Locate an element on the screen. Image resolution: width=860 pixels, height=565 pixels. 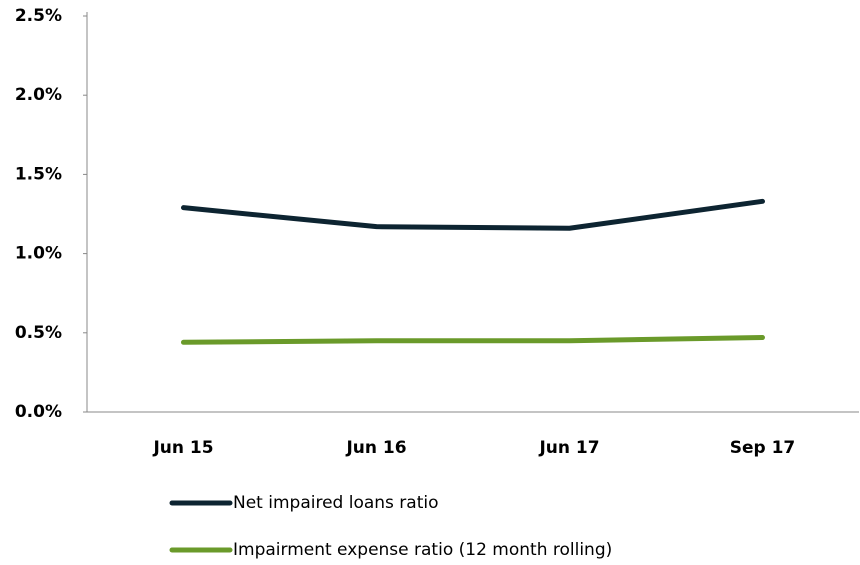
x-tick-label: Jun 15 is located at coordinates (182, 448).